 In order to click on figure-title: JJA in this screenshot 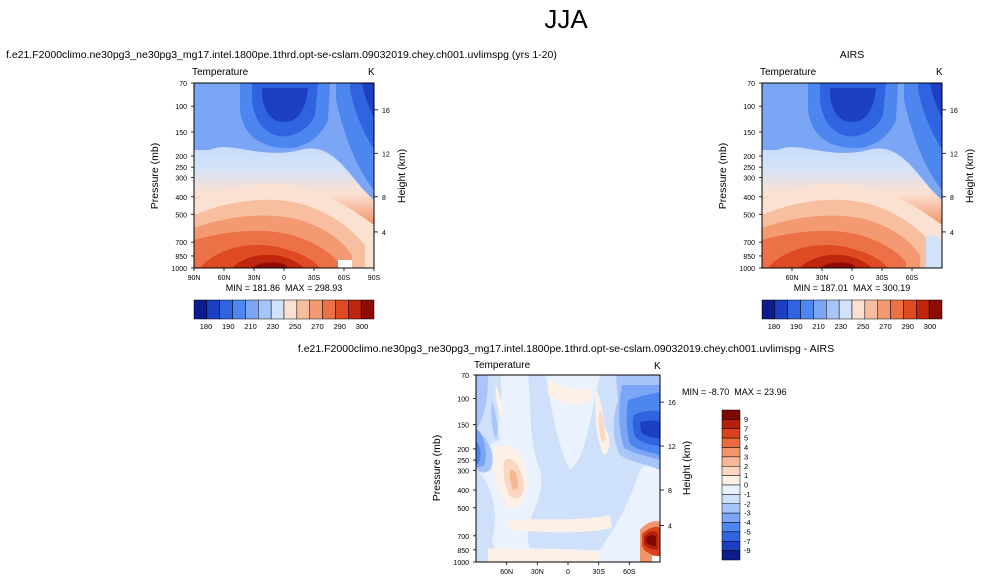, I will do `click(566, 19)`.